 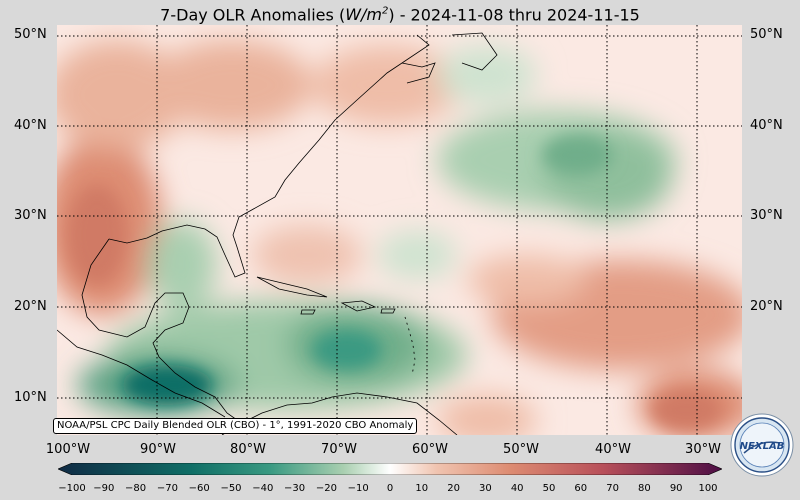 What do you see at coordinates (676, 488) in the screenshot?
I see `colorbar-tick-label: 90` at bounding box center [676, 488].